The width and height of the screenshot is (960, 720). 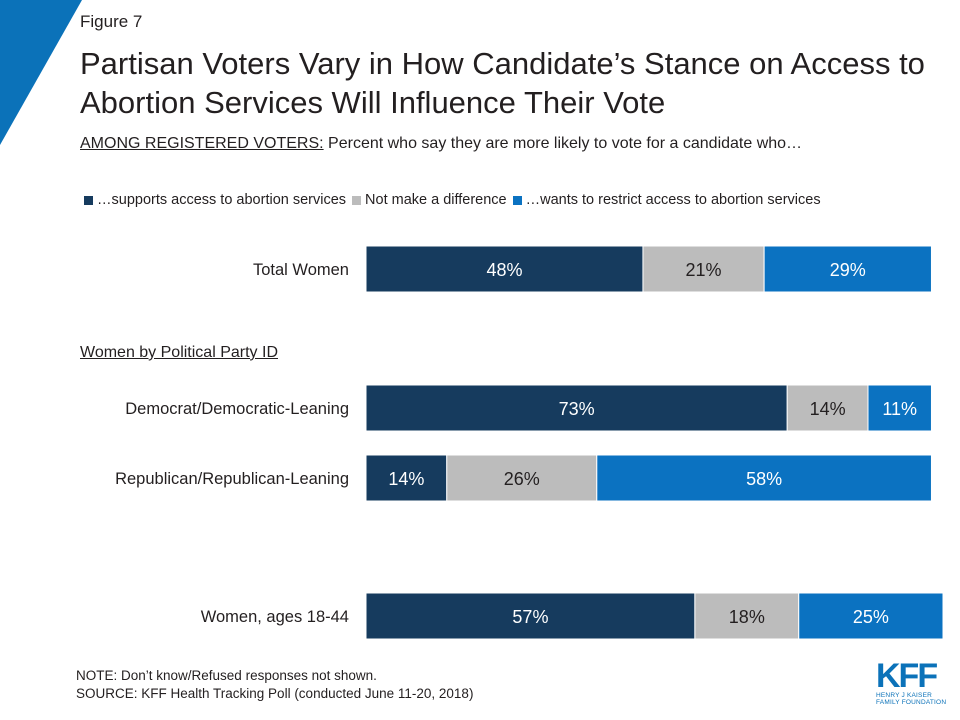 What do you see at coordinates (275, 617) in the screenshot?
I see `category-label: Women, ages 18-44` at bounding box center [275, 617].